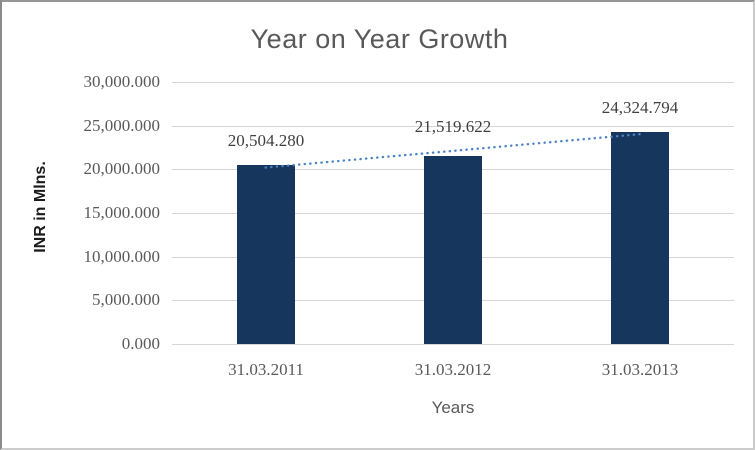 Image resolution: width=755 pixels, height=450 pixels. I want to click on bar-31.03.2012, so click(453, 250).